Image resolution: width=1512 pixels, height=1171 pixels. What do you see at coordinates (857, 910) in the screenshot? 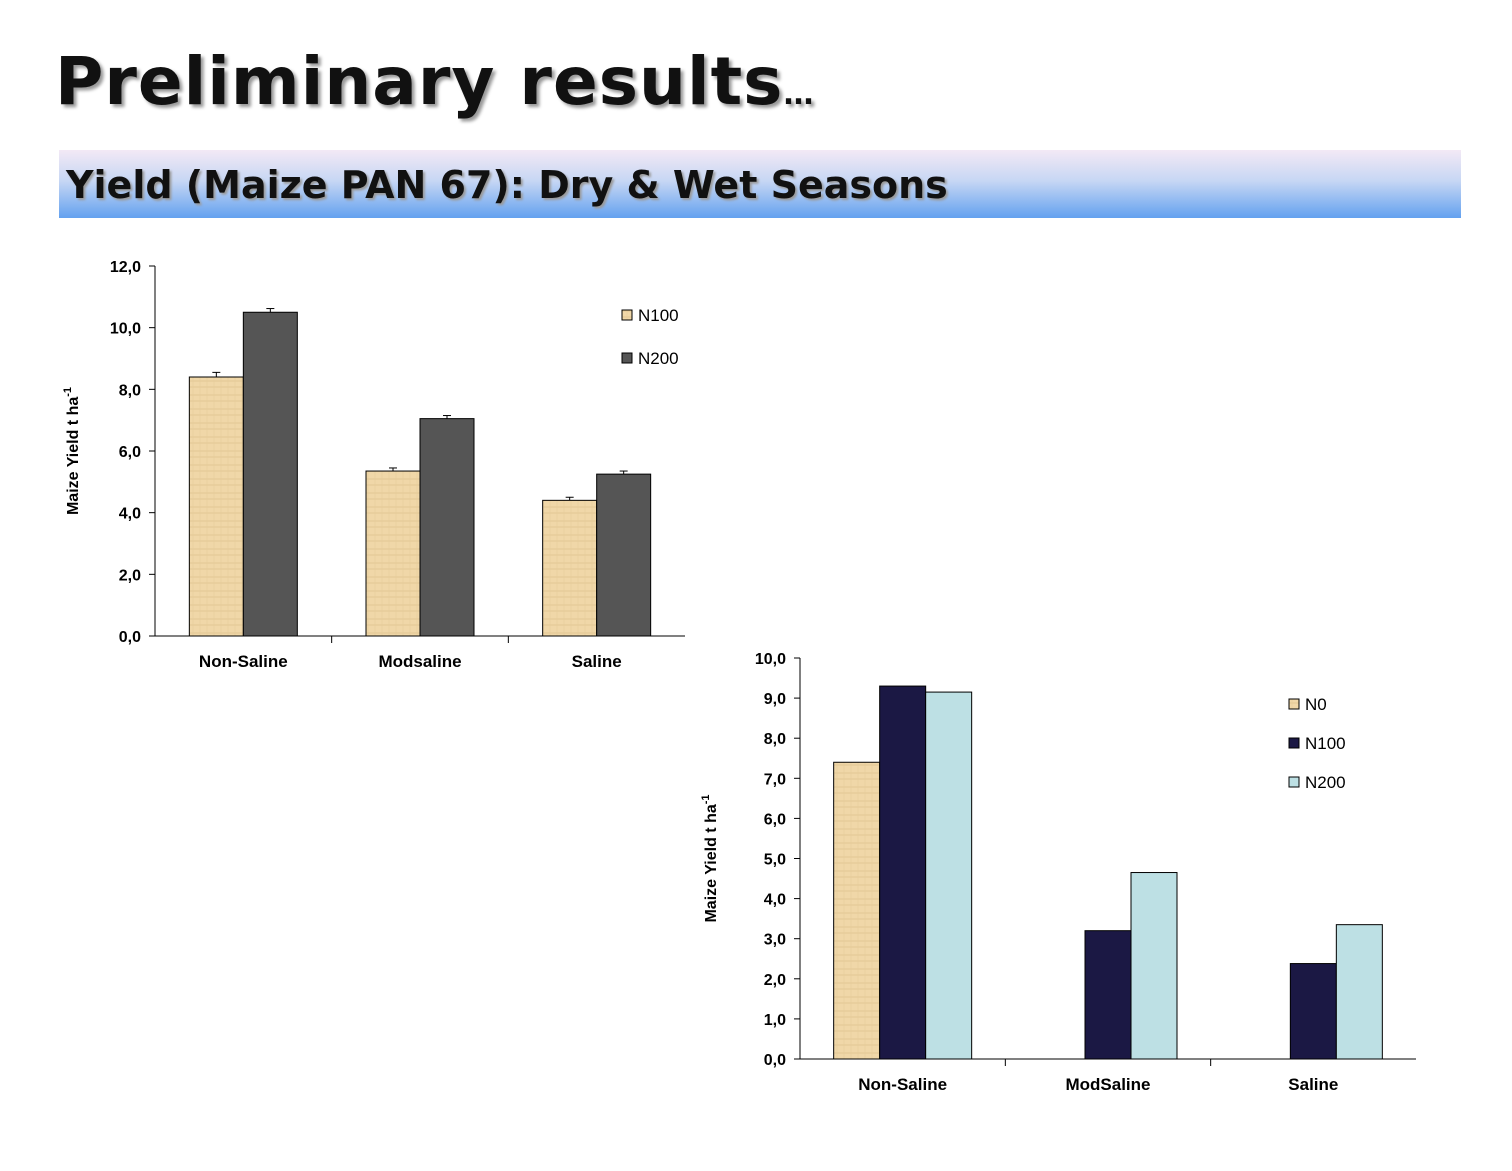
I see `bar-n0-non-saline` at bounding box center [857, 910].